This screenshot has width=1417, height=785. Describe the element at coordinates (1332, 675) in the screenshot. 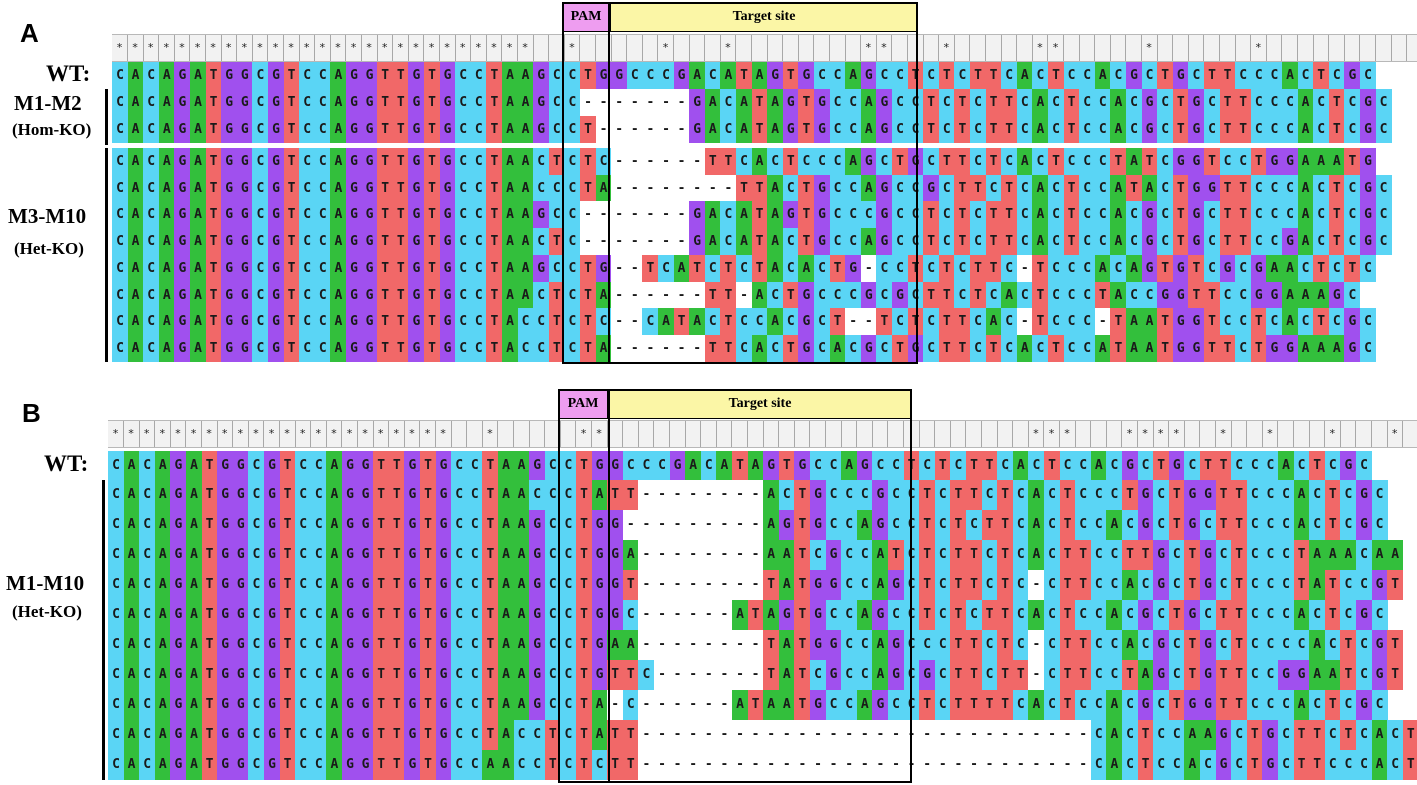

I see `sequence-row-b-7-base: A` at that location.